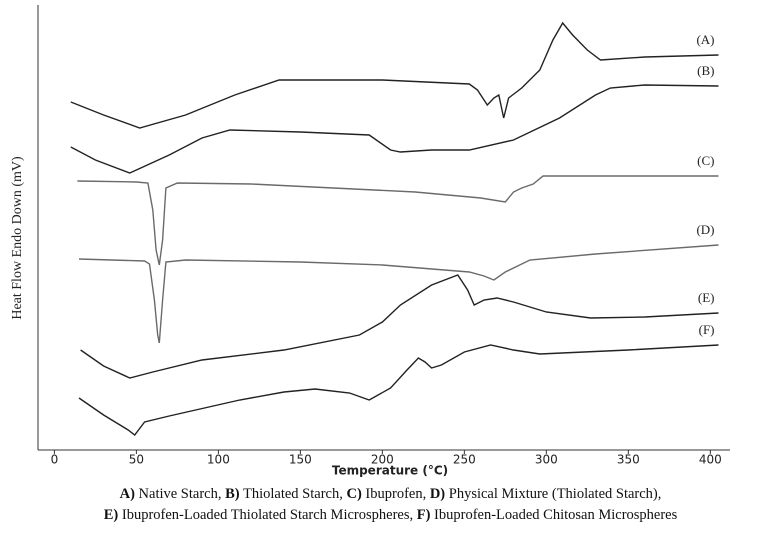 This screenshot has height=540, width=781. Describe the element at coordinates (180, 494) in the screenshot. I see `caption-text: Native Starch,` at that location.